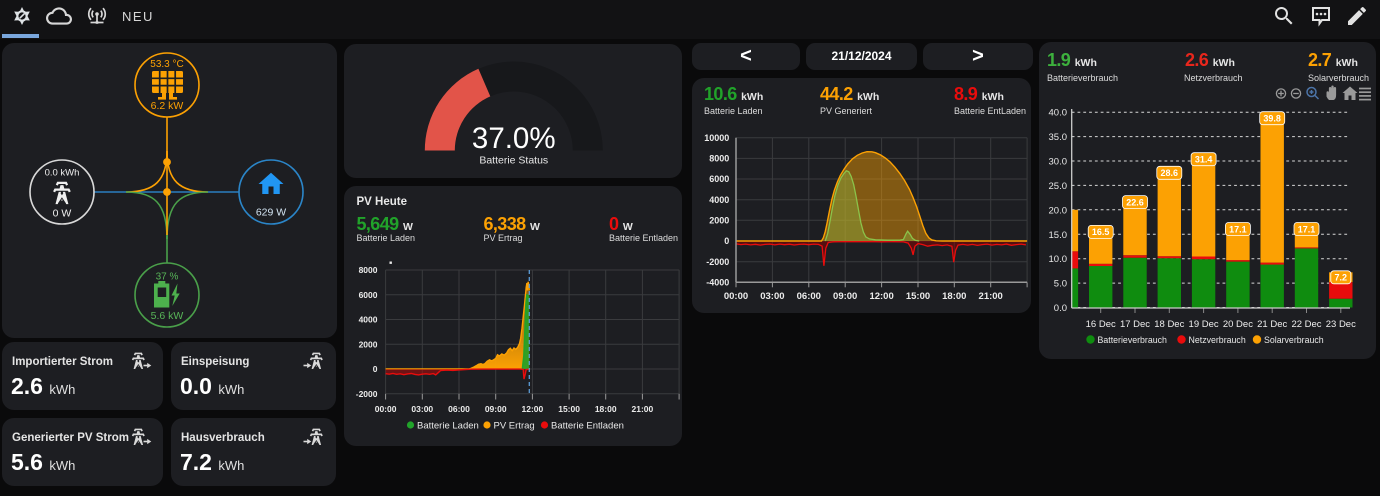 The image size is (1380, 496). I want to click on svg-text: 20.0, so click(1058, 210).